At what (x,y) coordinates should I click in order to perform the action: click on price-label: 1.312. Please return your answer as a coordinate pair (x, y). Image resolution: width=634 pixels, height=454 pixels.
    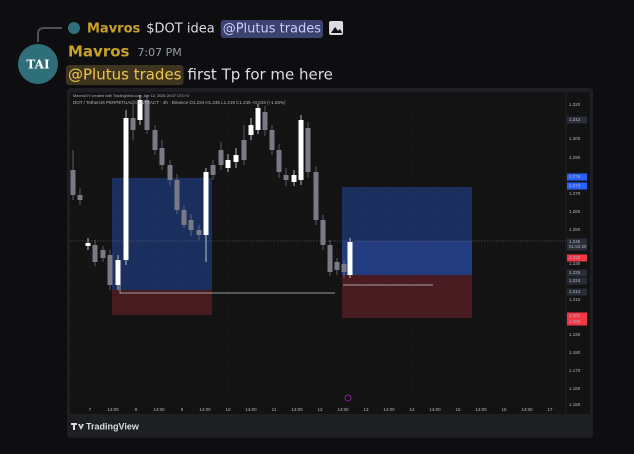
    Looking at the image, I should click on (575, 119).